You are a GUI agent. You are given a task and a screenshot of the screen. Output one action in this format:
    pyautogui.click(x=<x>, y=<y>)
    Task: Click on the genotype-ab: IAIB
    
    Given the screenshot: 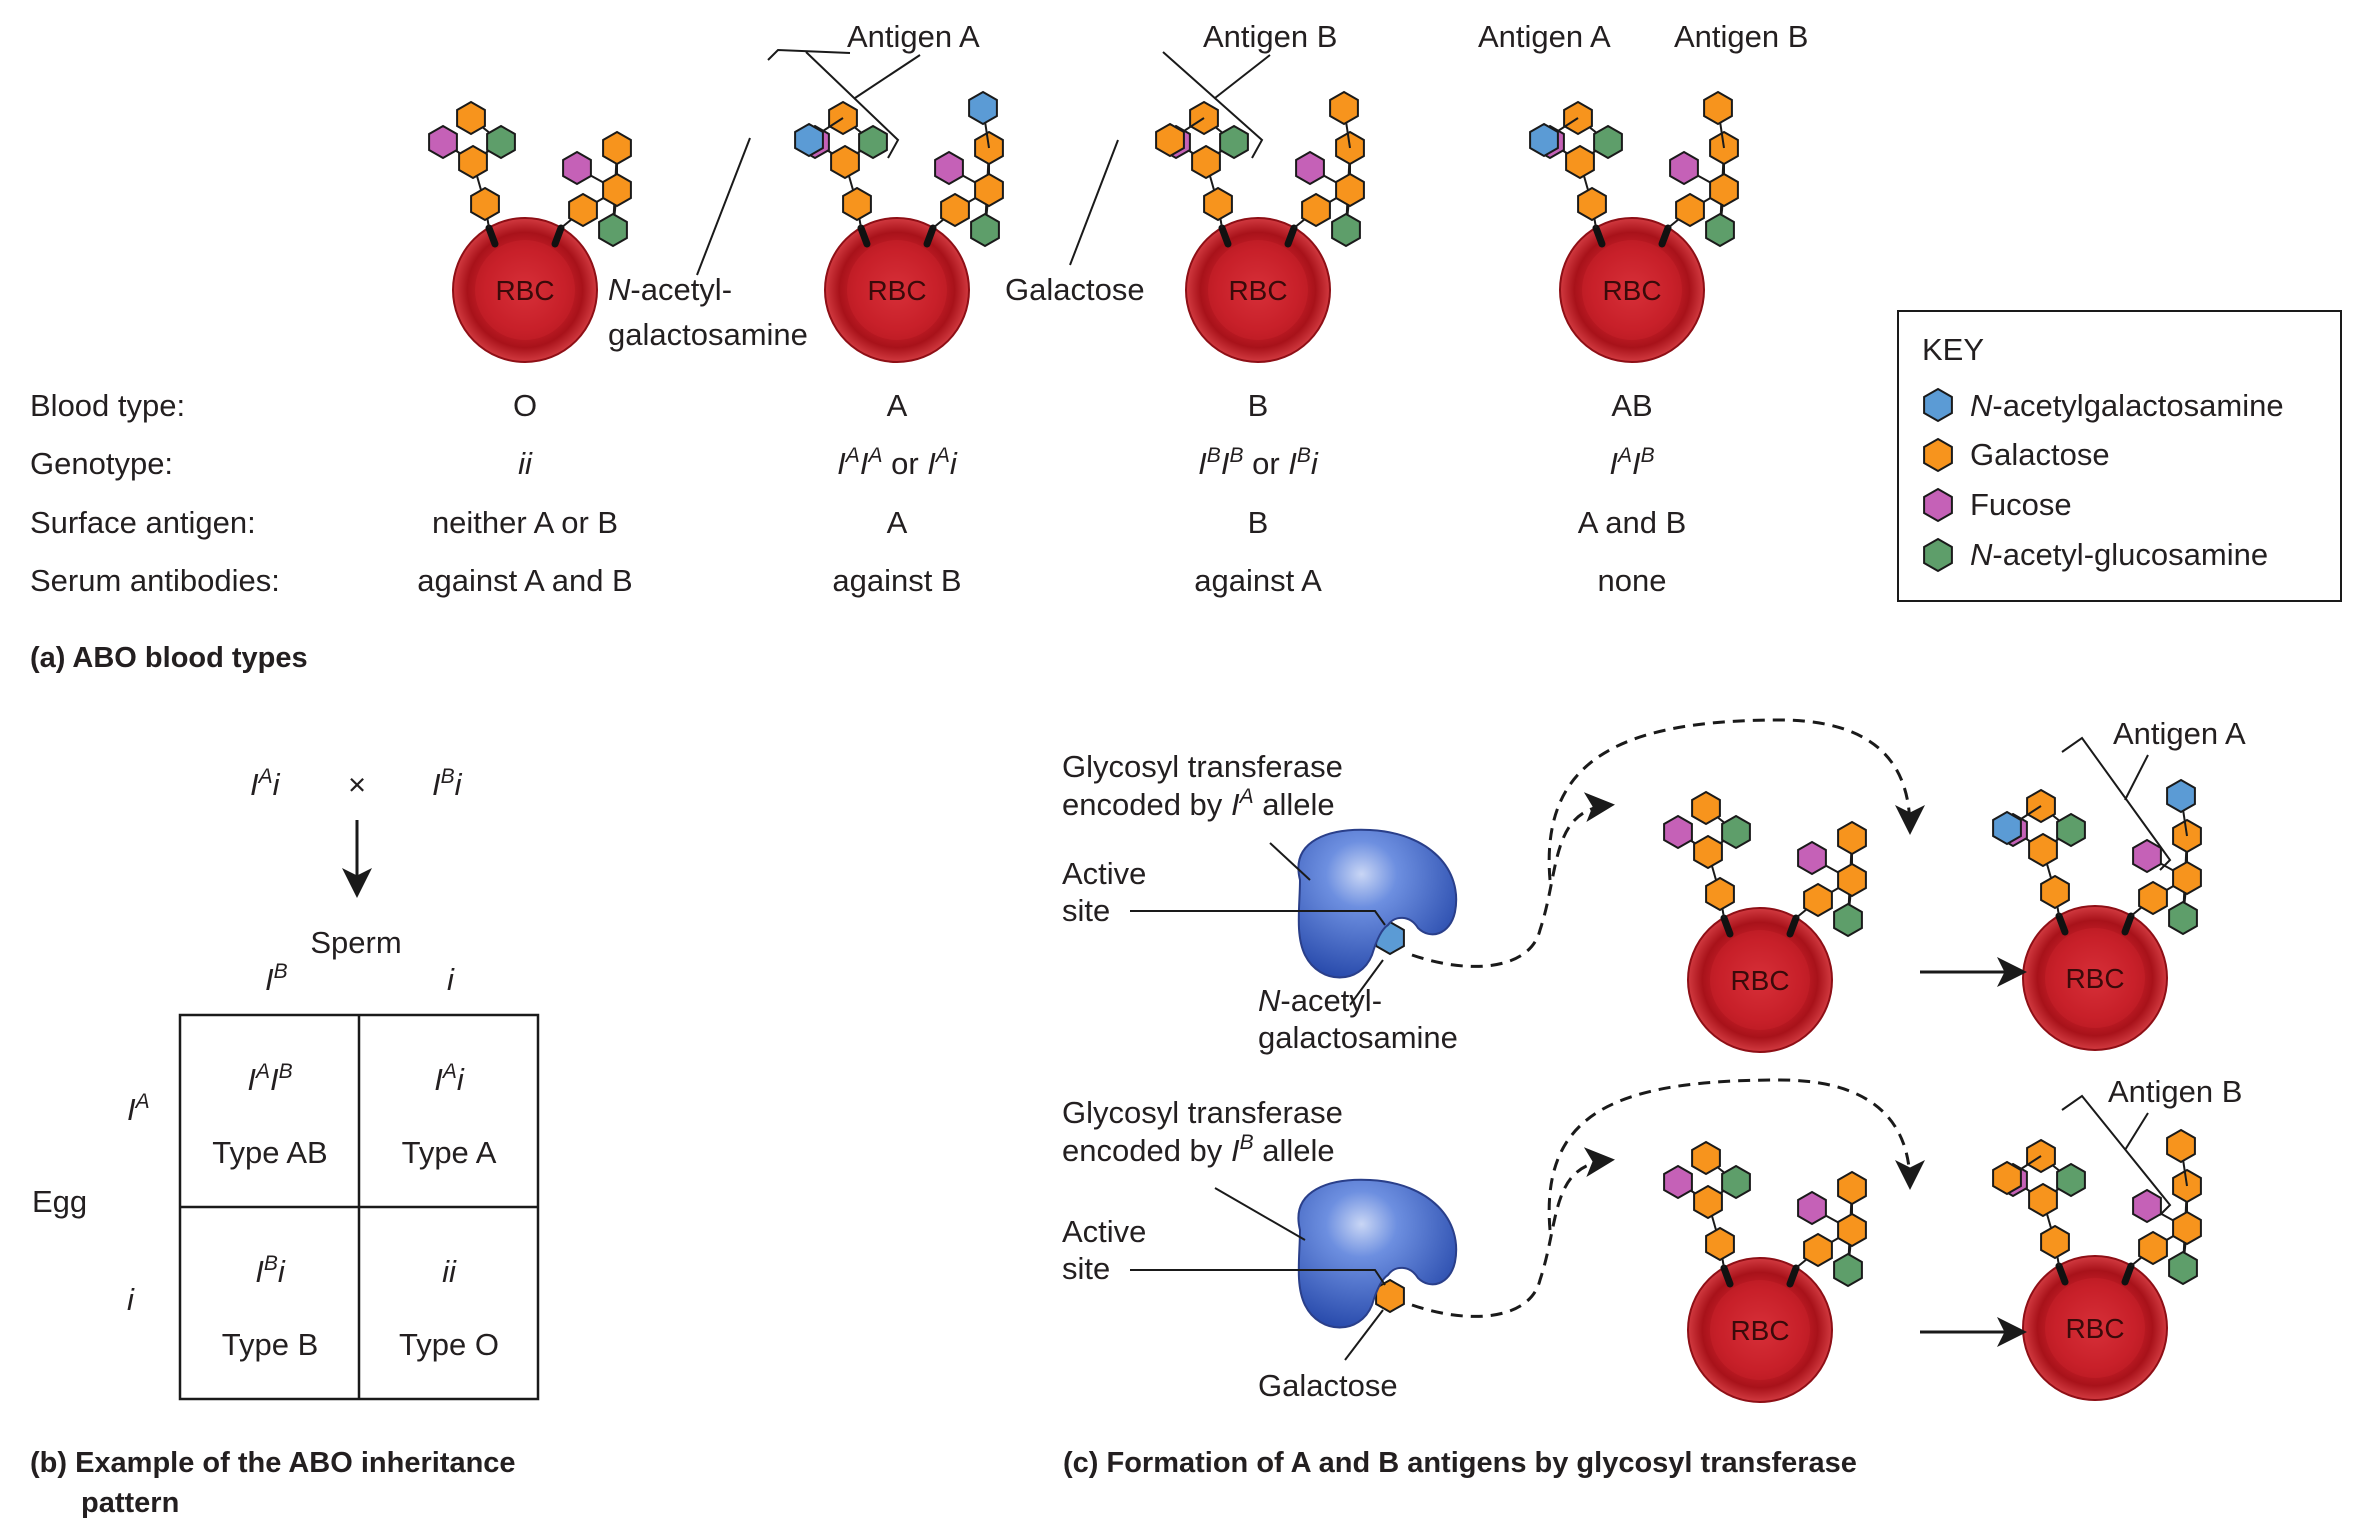 What is the action you would take?
    pyautogui.click(x=1631, y=462)
    